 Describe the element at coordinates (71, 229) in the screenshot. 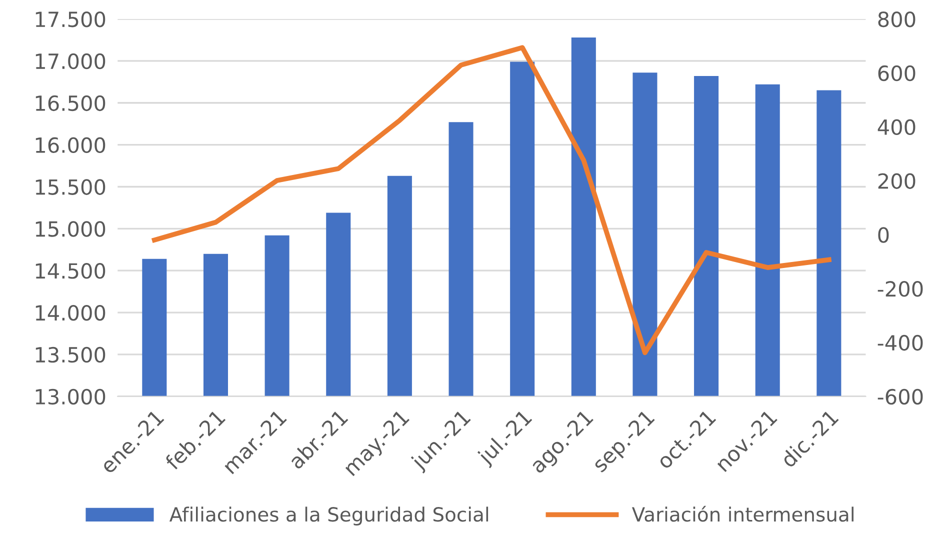

I see `y-tick-label: 15.000` at that location.